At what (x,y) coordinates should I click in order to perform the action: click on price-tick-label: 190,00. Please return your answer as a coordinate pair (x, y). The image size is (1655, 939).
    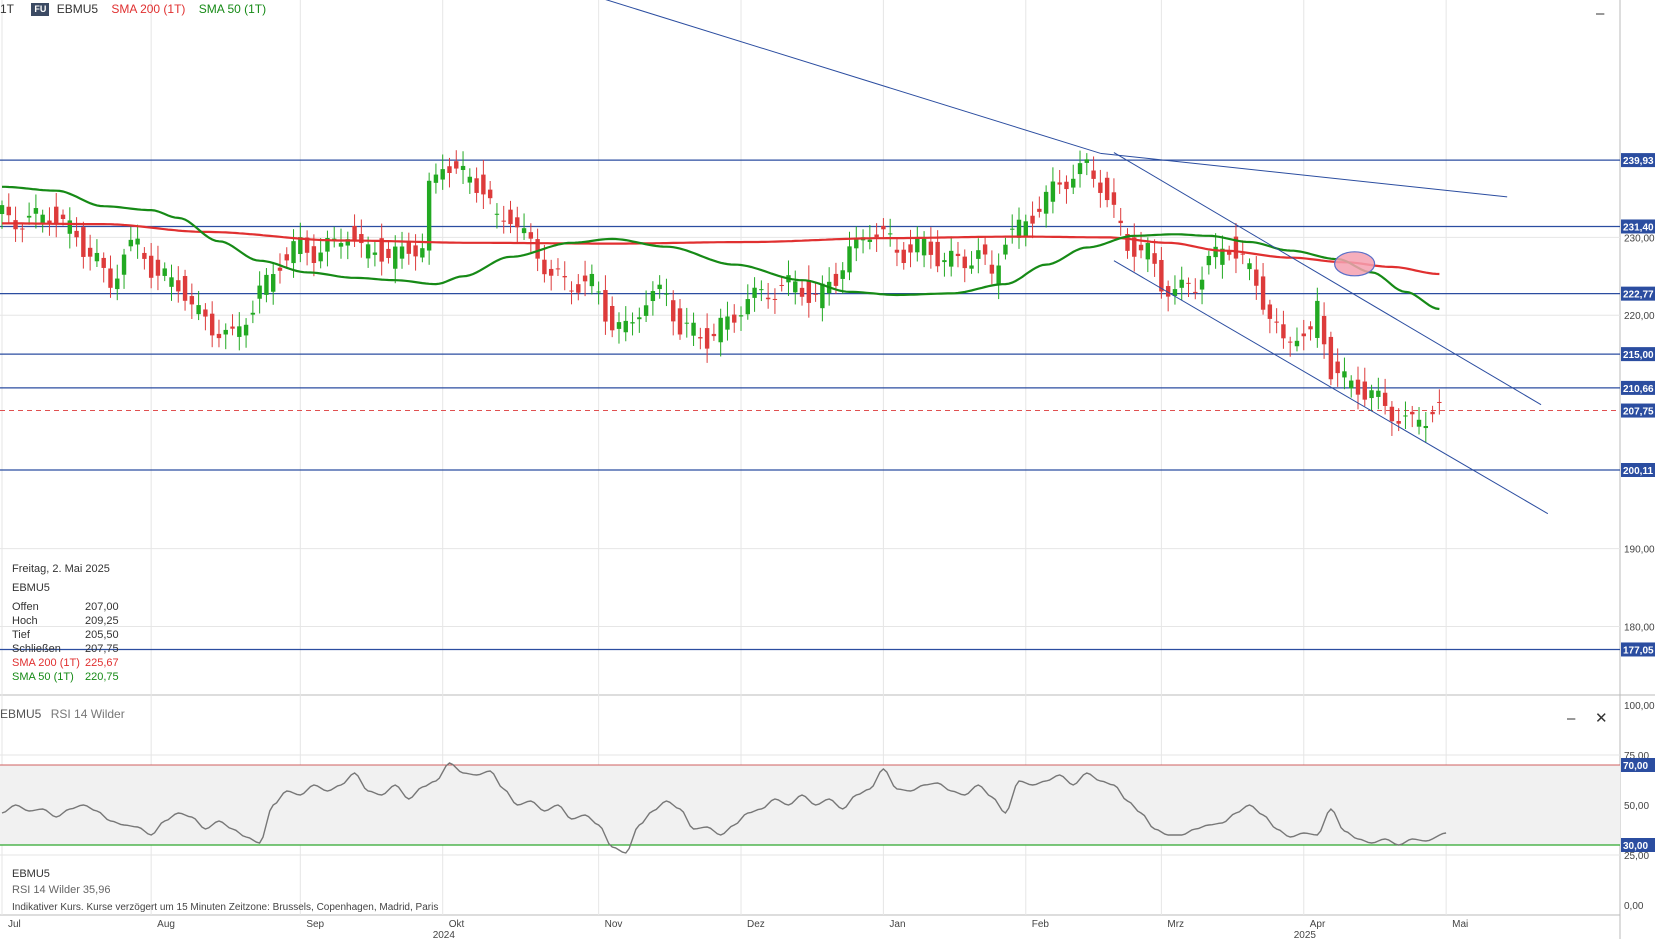
    Looking at the image, I should click on (1639, 550).